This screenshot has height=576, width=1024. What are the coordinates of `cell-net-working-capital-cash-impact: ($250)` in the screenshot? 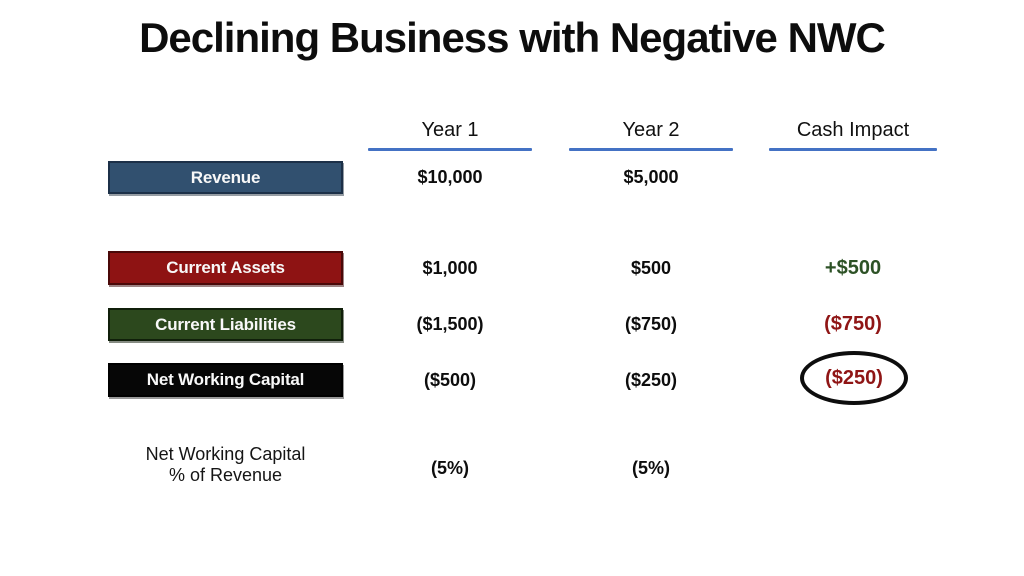 It's located at (854, 377).